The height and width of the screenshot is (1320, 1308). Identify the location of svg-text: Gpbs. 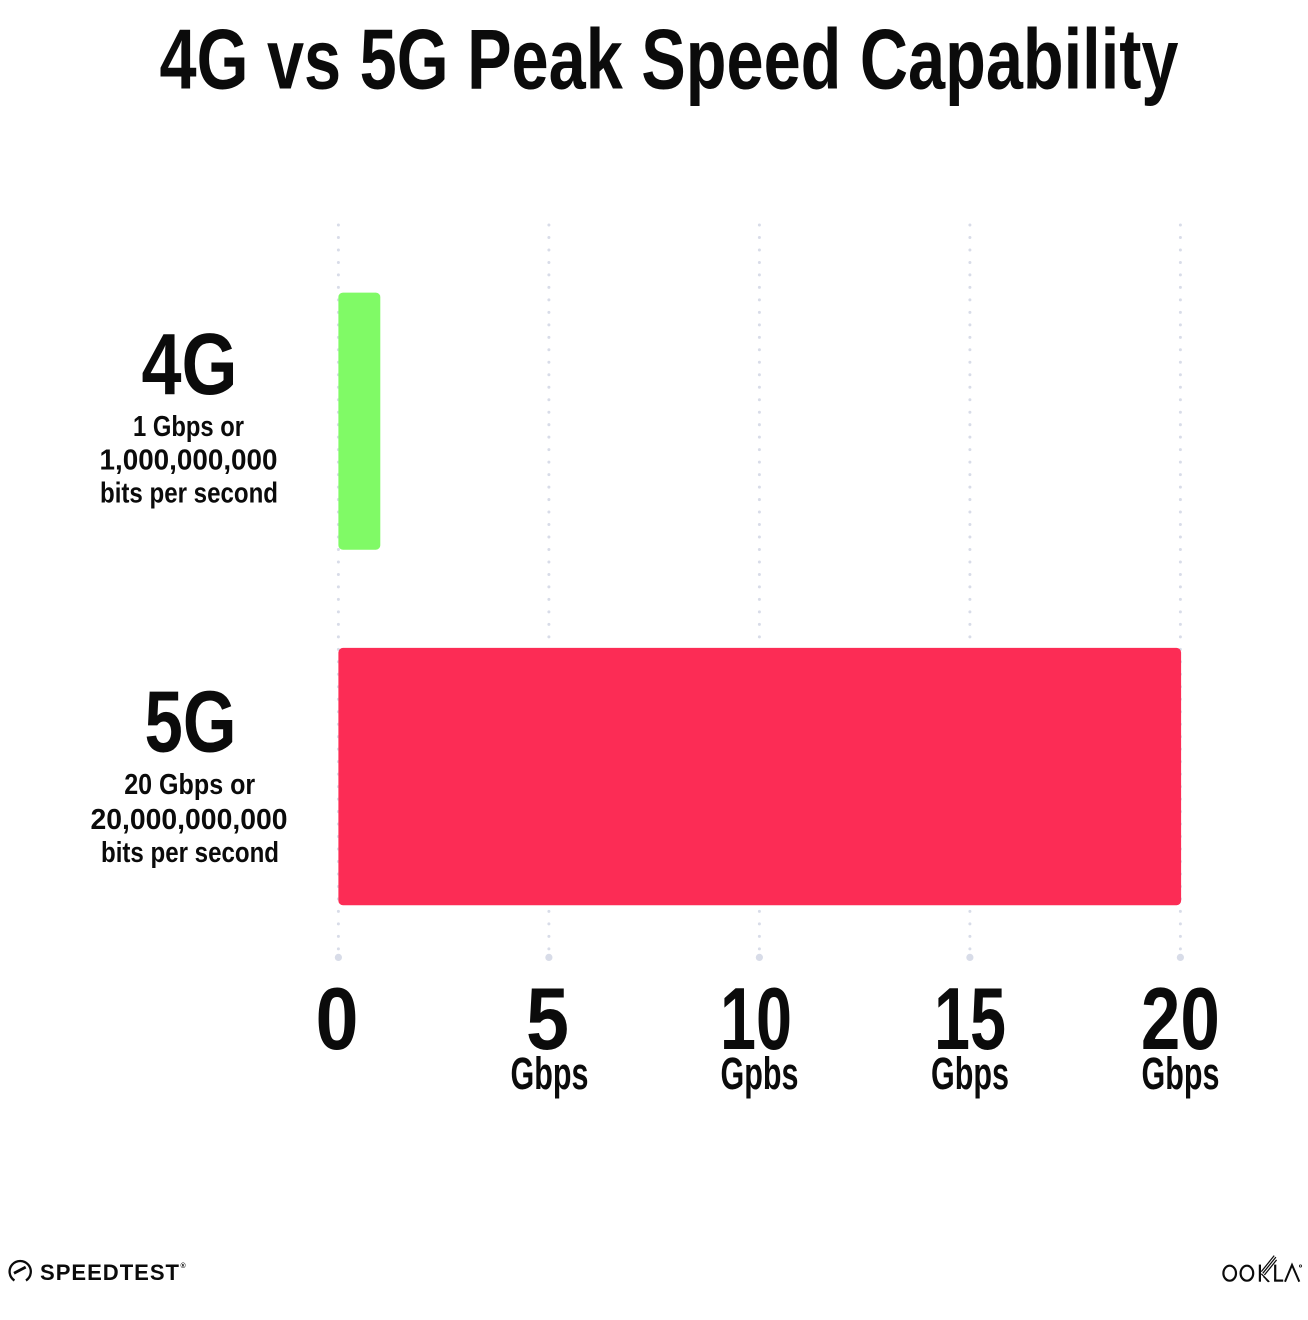
(760, 1073).